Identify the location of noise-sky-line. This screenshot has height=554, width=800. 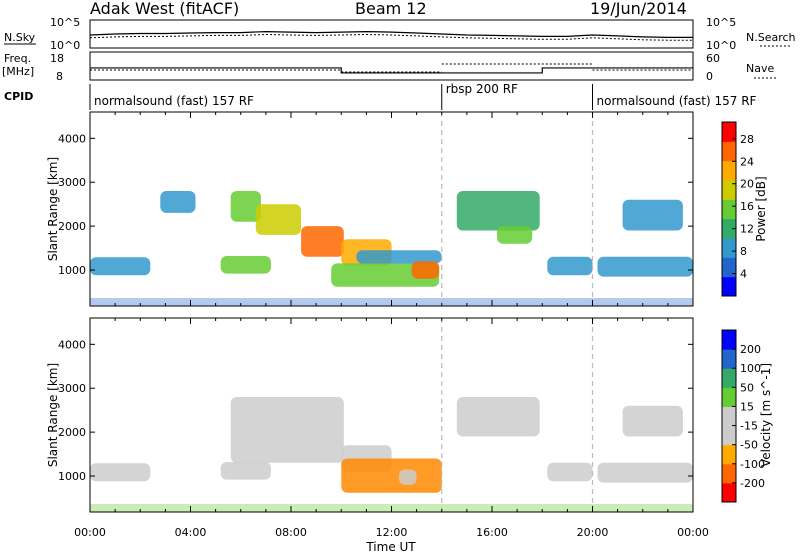
(391, 34).